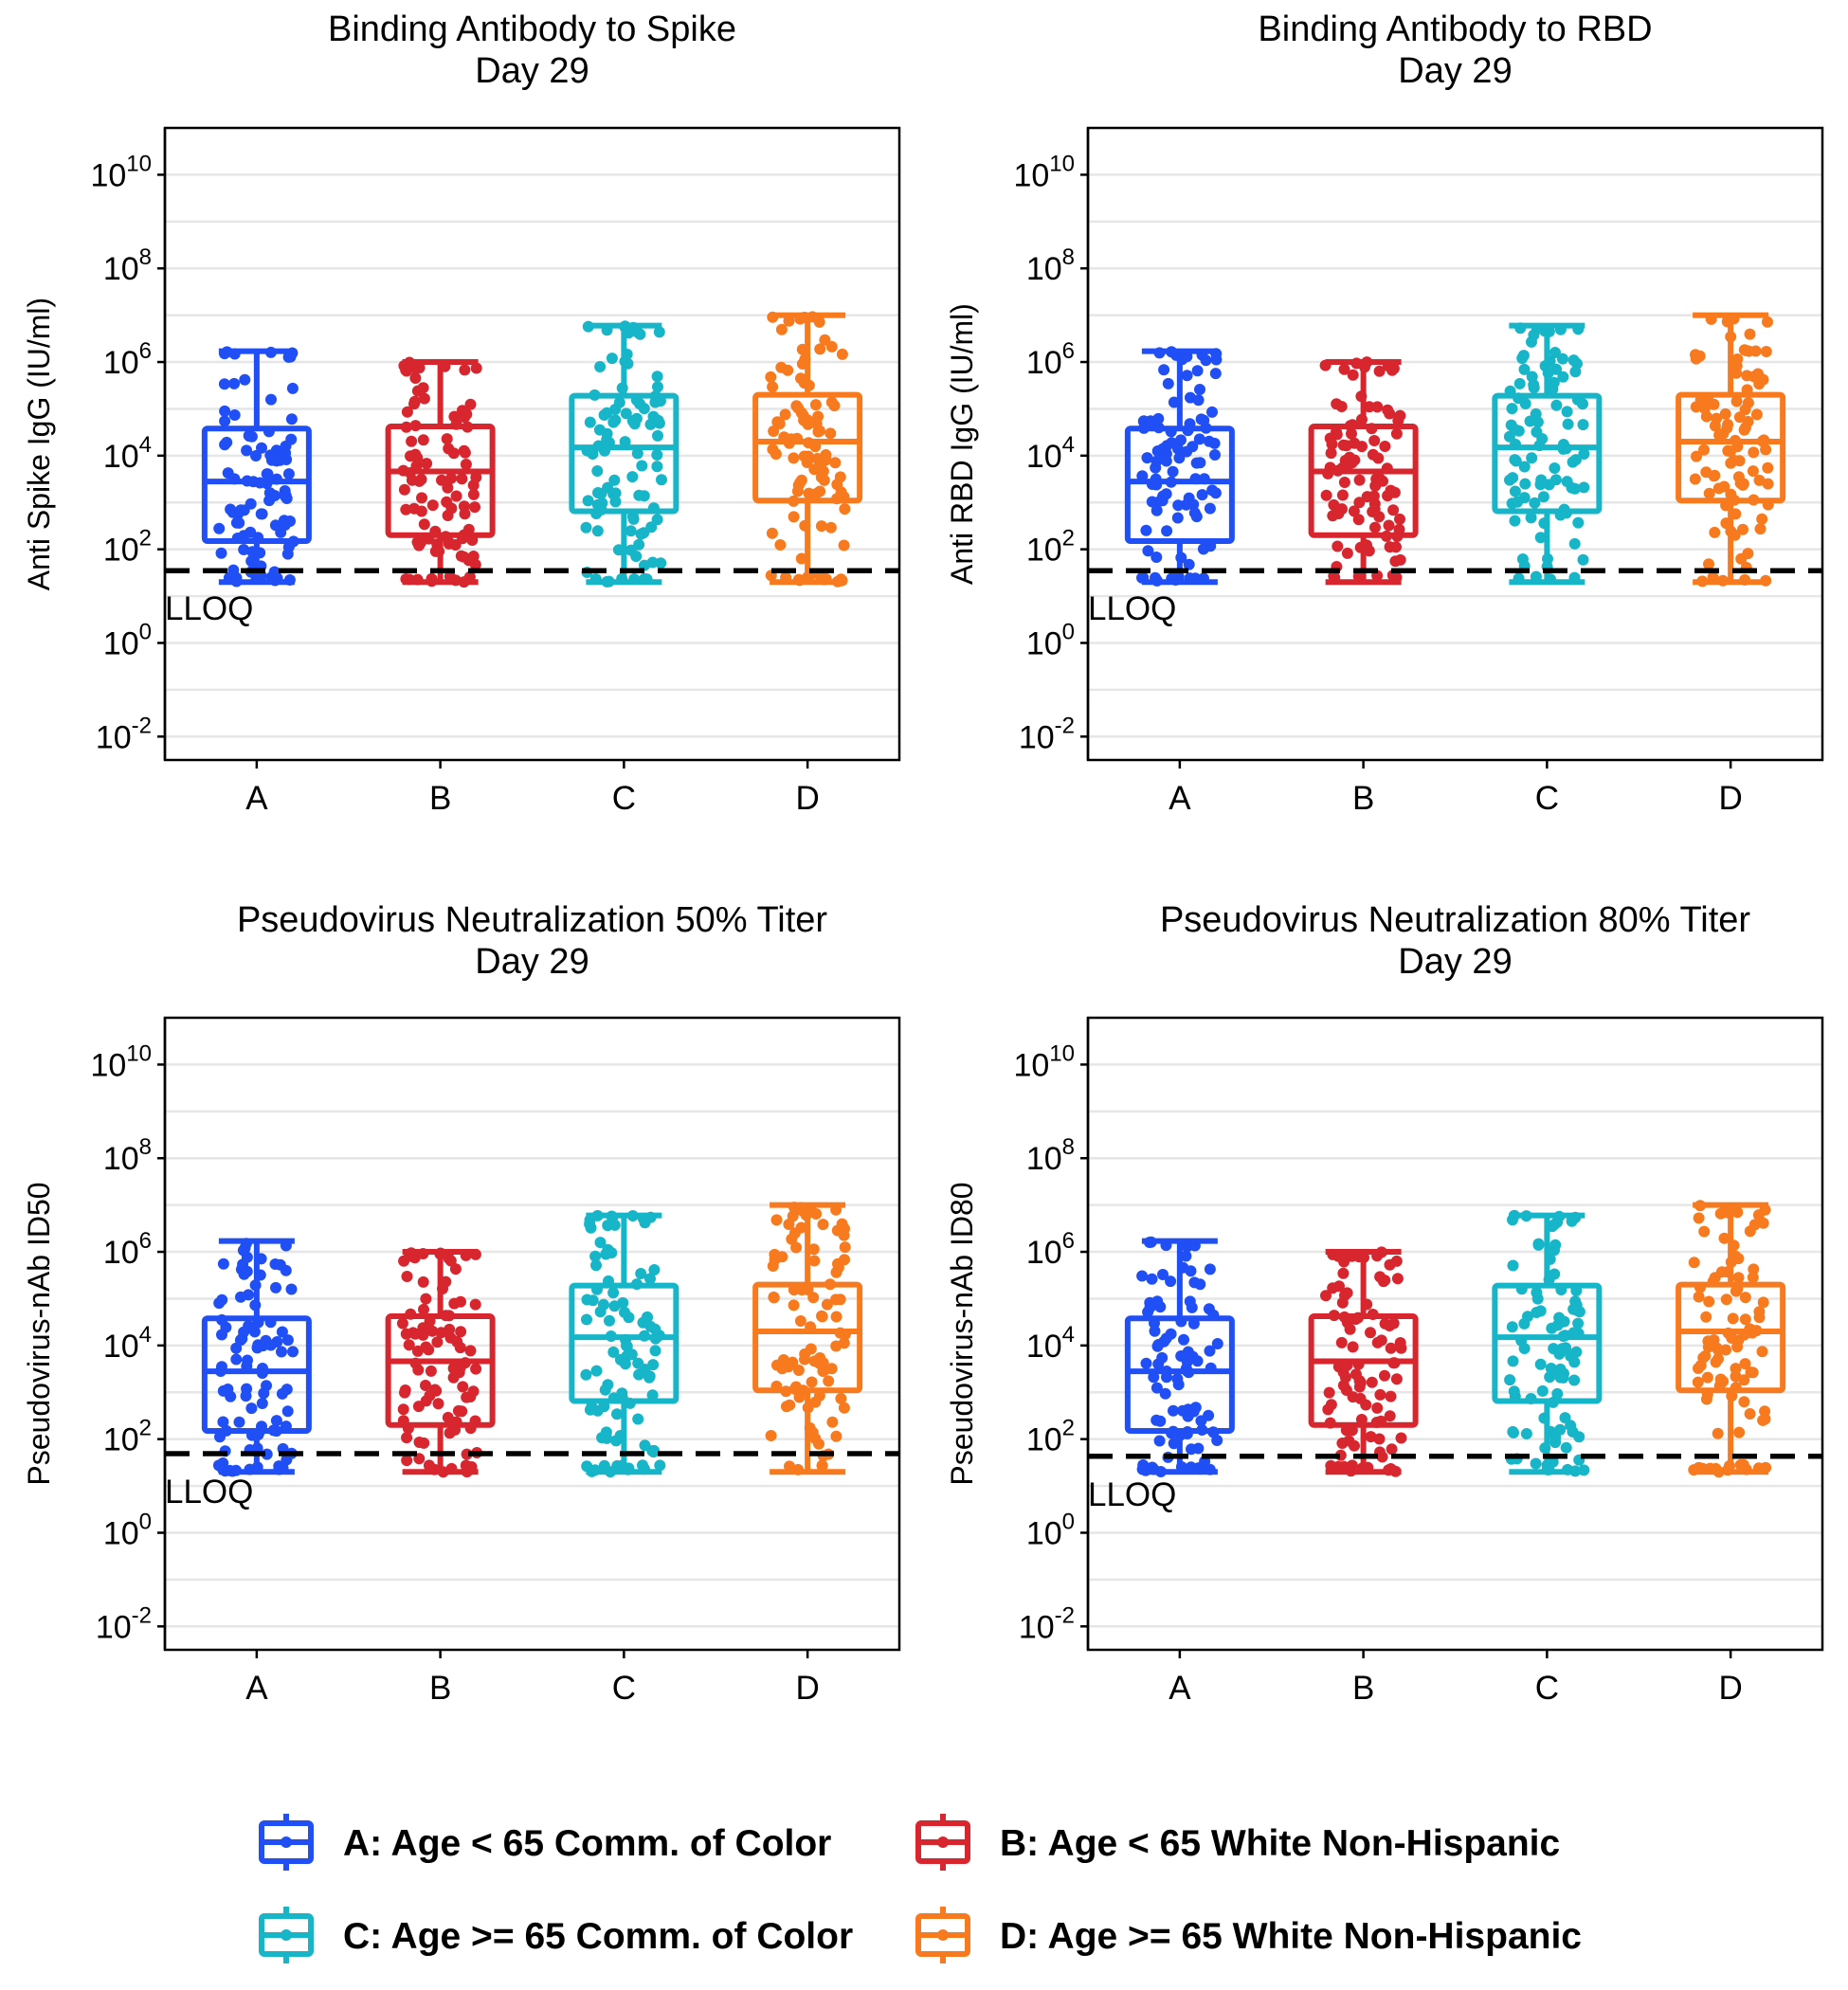 This screenshot has height=1990, width=1848. Describe the element at coordinates (807, 1338) in the screenshot. I see `box-d` at that location.